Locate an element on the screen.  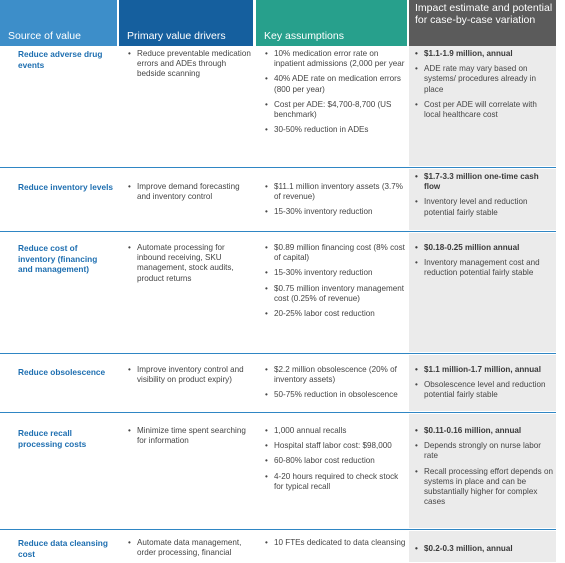
list-item: 1,000 annual recalls is located at coordinates (336, 431).